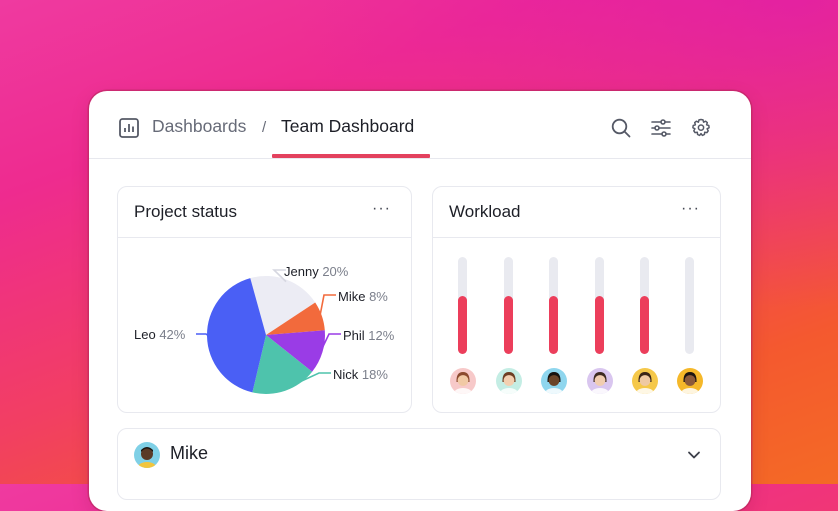 The image size is (838, 511). I want to click on pie-label-name: Jenny, so click(303, 271).